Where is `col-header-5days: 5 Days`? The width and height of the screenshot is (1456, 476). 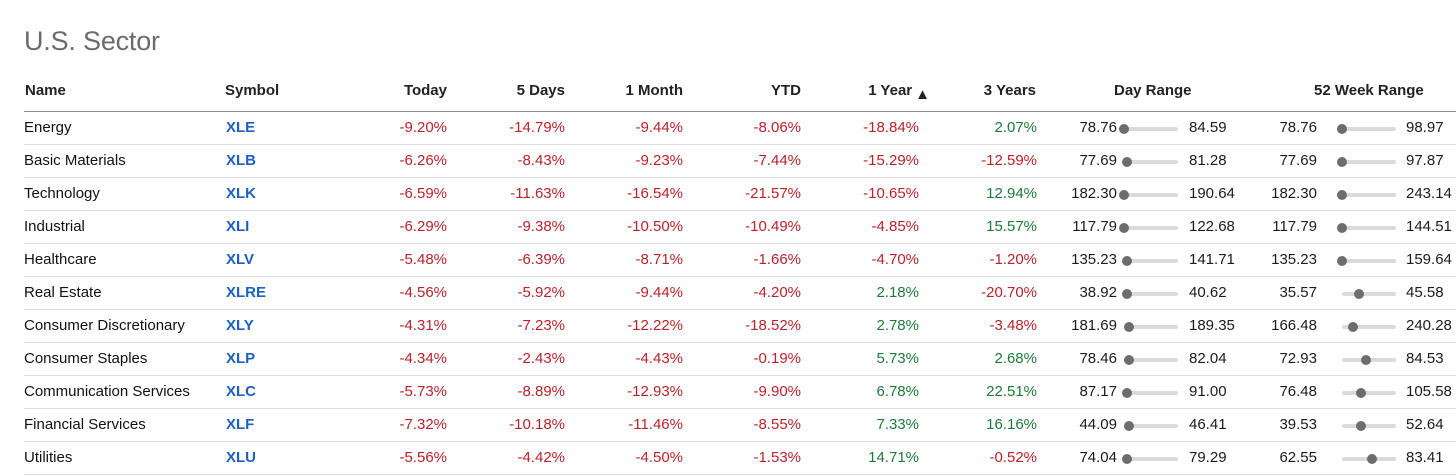
col-header-5days: 5 Days is located at coordinates (540, 90).